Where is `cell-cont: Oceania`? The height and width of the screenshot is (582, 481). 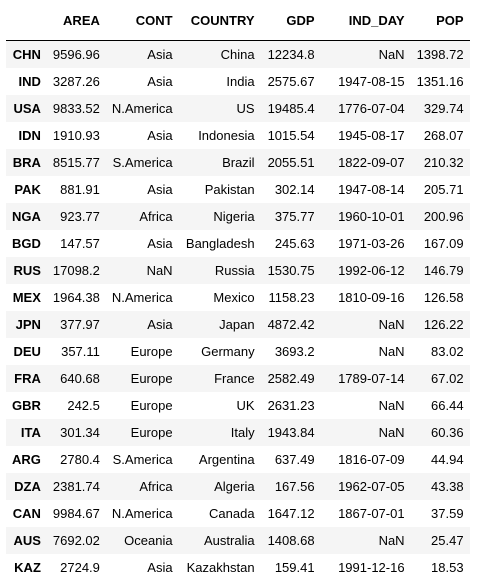 cell-cont: Oceania is located at coordinates (148, 540).